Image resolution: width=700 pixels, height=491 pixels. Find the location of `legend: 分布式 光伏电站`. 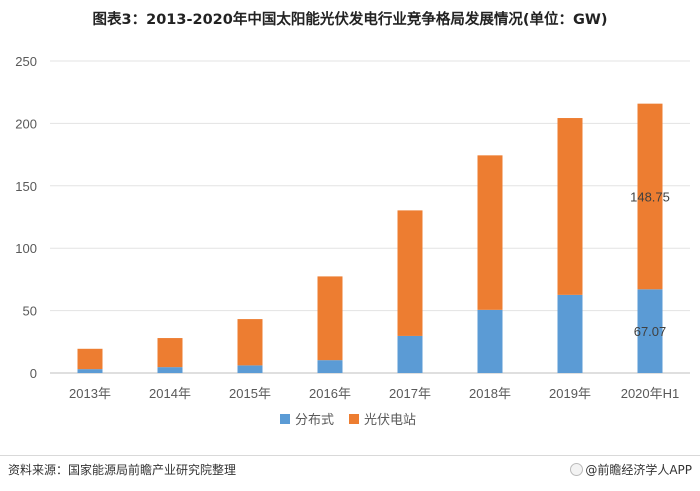

legend: 分布式 光伏电站 is located at coordinates (348, 420).